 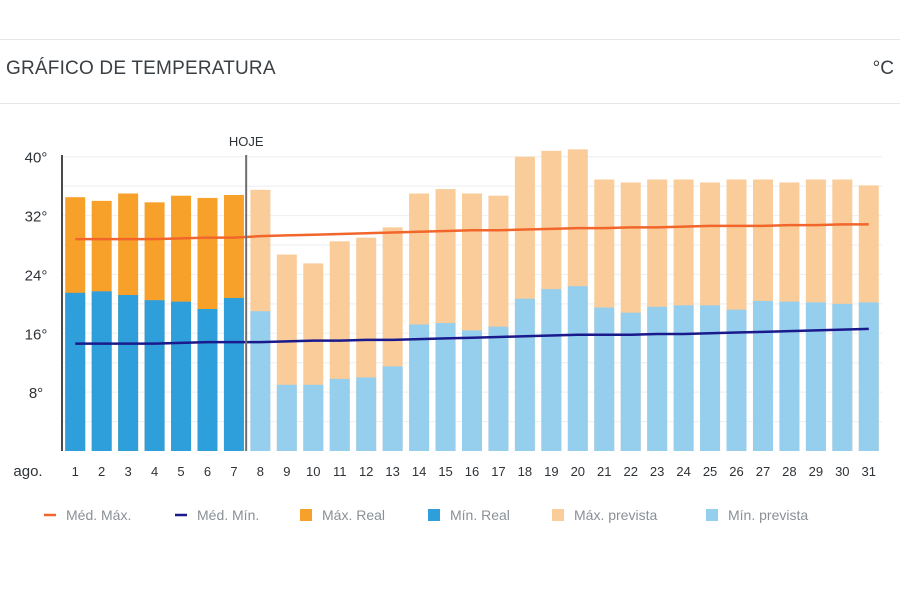 I want to click on x-tick-label: 15, so click(x=445, y=471).